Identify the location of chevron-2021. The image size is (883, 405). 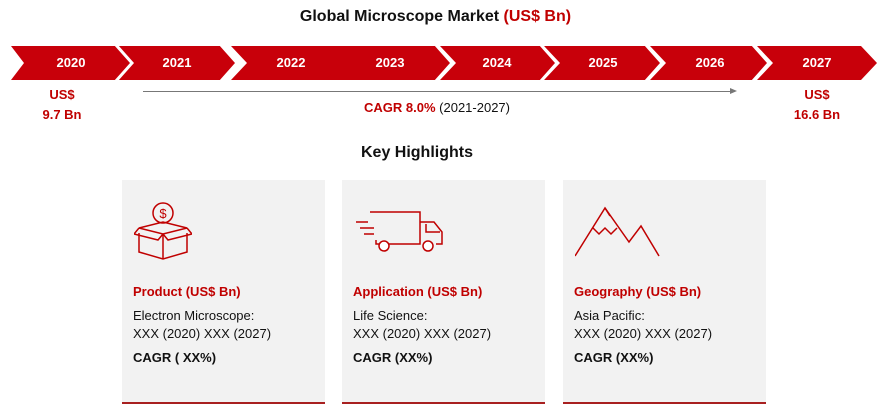
(176, 63).